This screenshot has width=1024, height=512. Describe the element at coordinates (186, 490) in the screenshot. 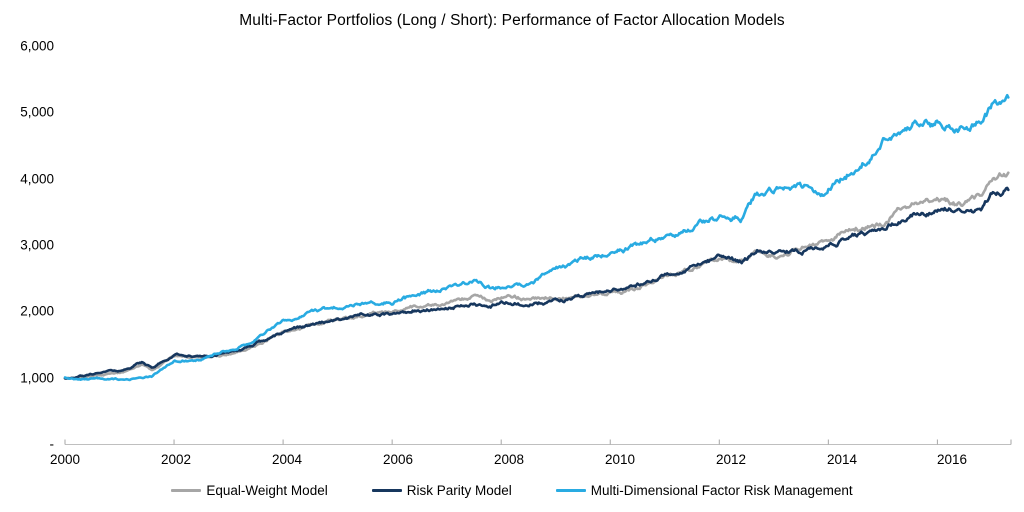

I see `equal-weight-line-swatch` at that location.